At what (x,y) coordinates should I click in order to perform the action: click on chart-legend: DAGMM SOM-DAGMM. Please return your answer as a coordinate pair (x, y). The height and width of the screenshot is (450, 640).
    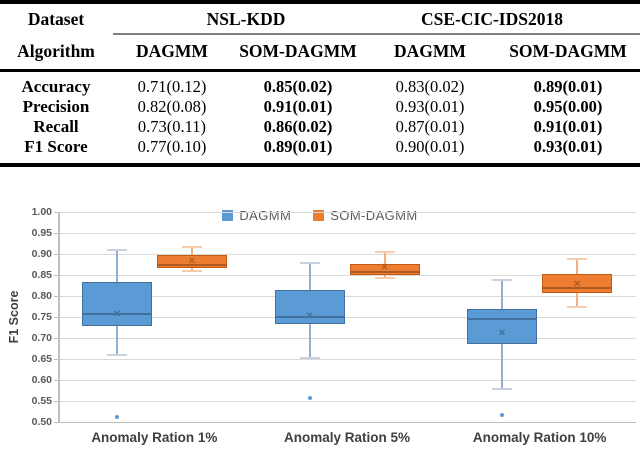
    Looking at the image, I should click on (320, 215).